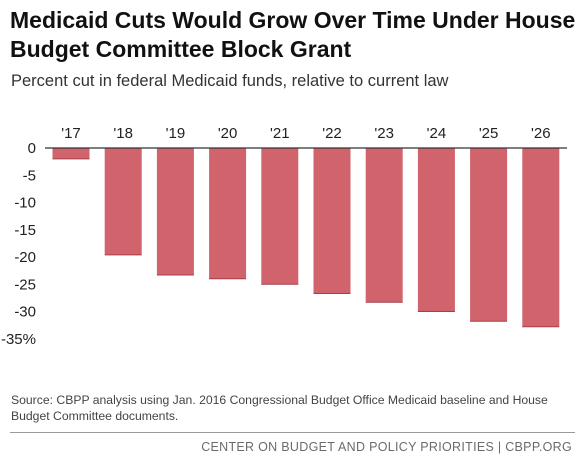 This screenshot has height=469, width=580. What do you see at coordinates (25, 257) in the screenshot?
I see `y-tick-label: -20` at bounding box center [25, 257].